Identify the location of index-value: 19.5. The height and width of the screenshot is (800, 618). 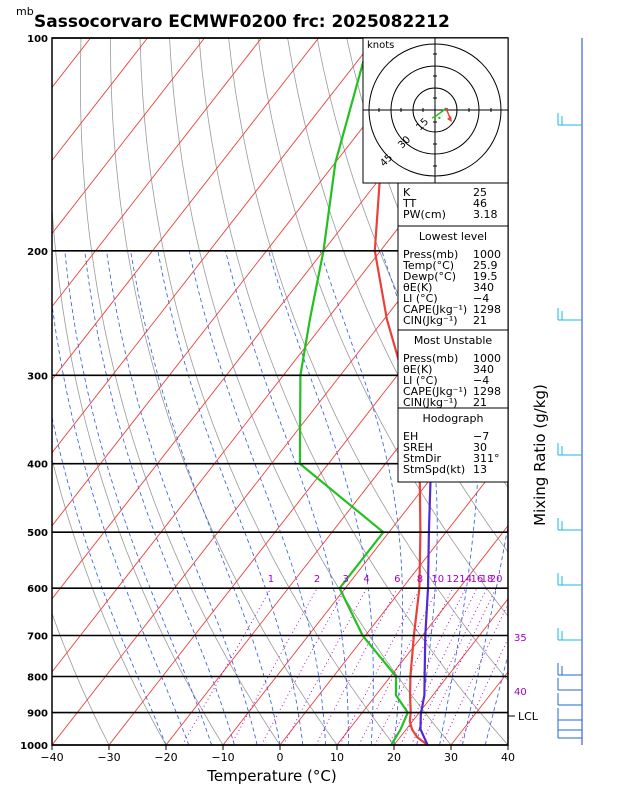
(485, 276).